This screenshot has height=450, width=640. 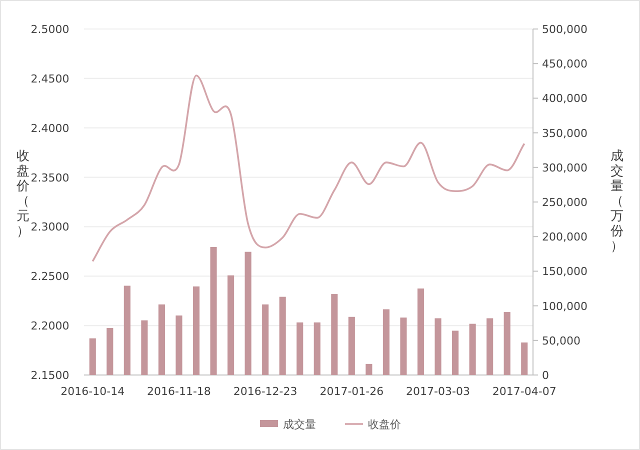 I want to click on y-tick-label: 2.2000, so click(x=50, y=326).